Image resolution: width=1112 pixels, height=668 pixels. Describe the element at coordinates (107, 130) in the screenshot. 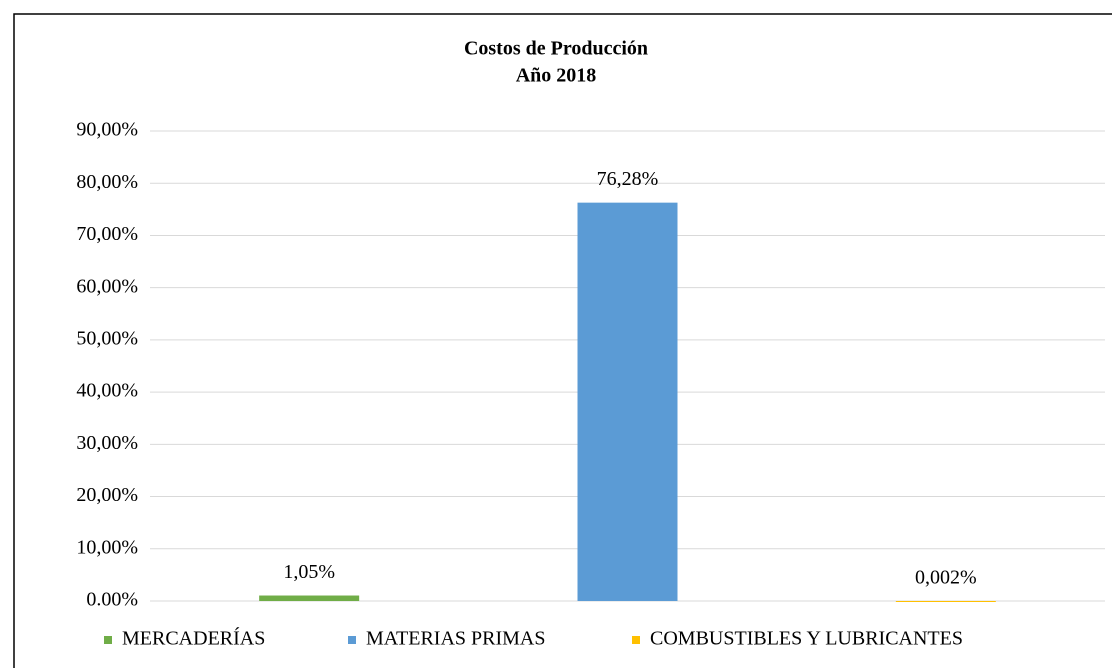

I see `y-tick-label: 90,00%` at that location.